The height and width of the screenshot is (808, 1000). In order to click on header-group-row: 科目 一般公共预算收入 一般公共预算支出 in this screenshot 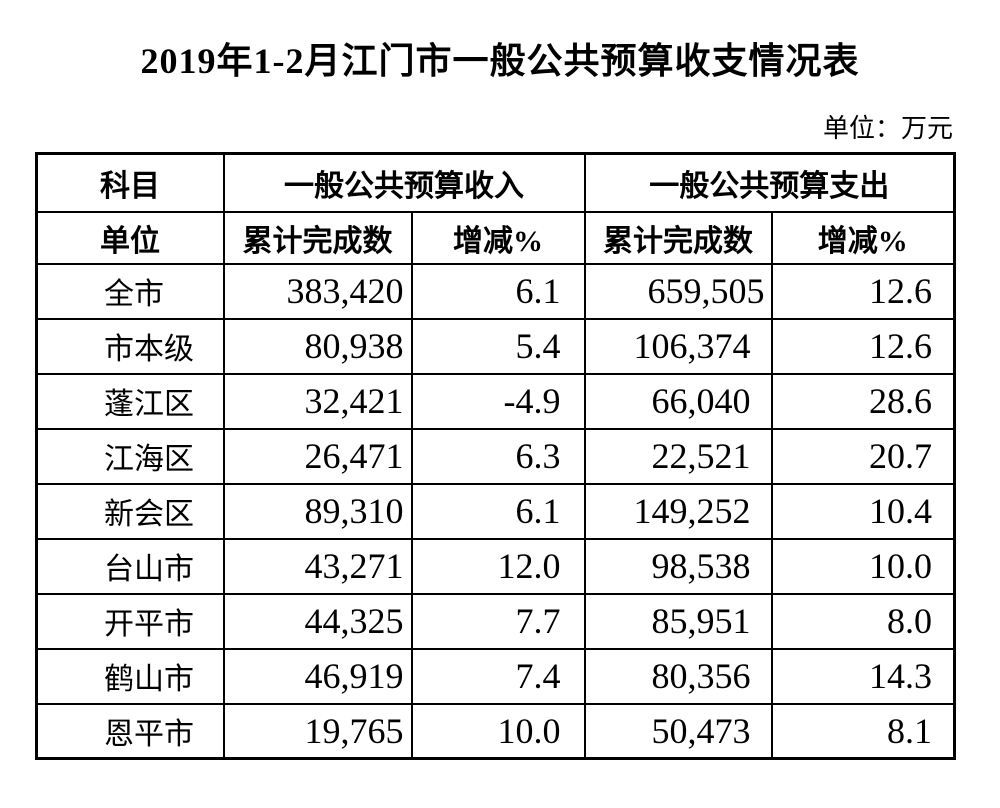, I will do `click(495, 182)`.